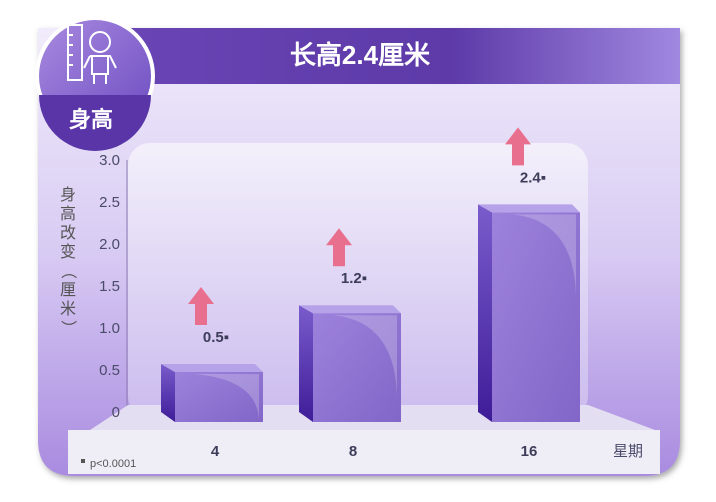 The image size is (716, 502). I want to click on y-tick-label: 0, so click(116, 412).